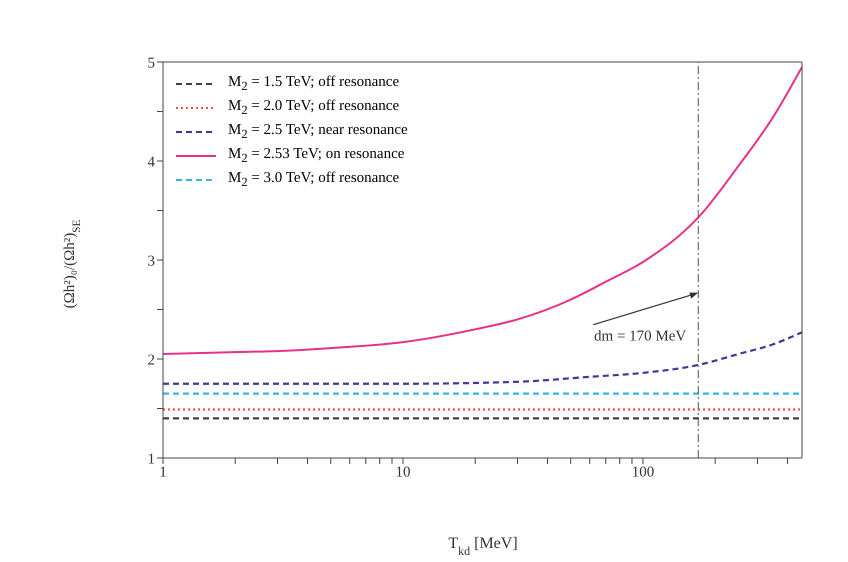 Image resolution: width=848 pixels, height=562 pixels. Describe the element at coordinates (151, 360) in the screenshot. I see `y-tick-label: 2` at that location.